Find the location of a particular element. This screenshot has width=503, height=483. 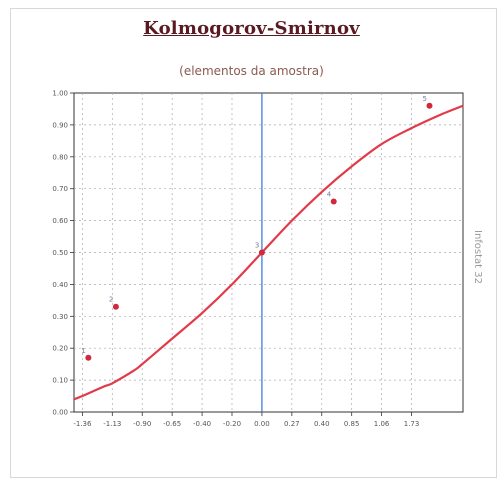

y-tick-label: 0.40 is located at coordinates (60, 285).